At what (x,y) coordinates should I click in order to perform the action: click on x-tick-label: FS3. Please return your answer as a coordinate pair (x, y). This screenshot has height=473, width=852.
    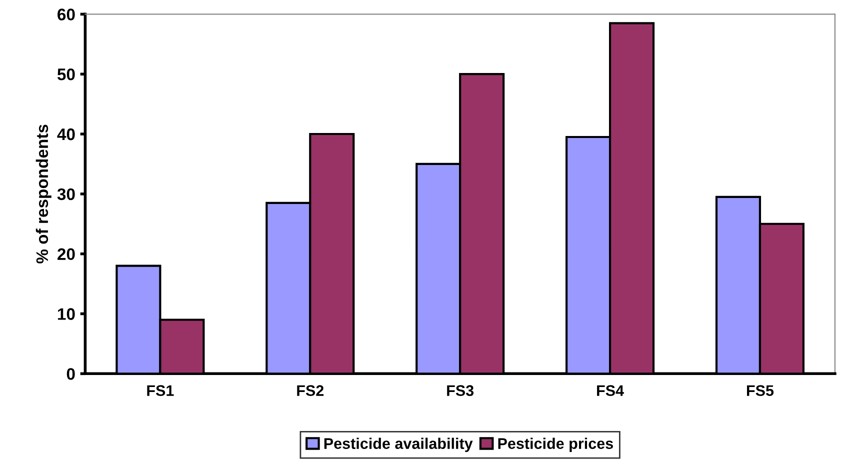
    Looking at the image, I should click on (460, 390).